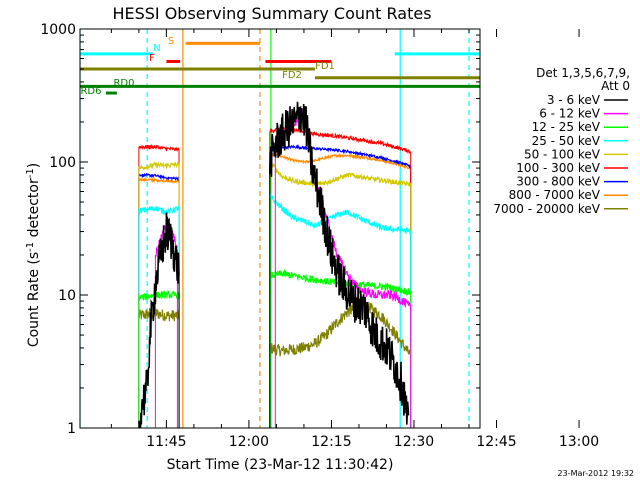 The width and height of the screenshot is (640, 484). Describe the element at coordinates (275, 364) in the screenshot. I see `series-7000-20000-kev` at that location.